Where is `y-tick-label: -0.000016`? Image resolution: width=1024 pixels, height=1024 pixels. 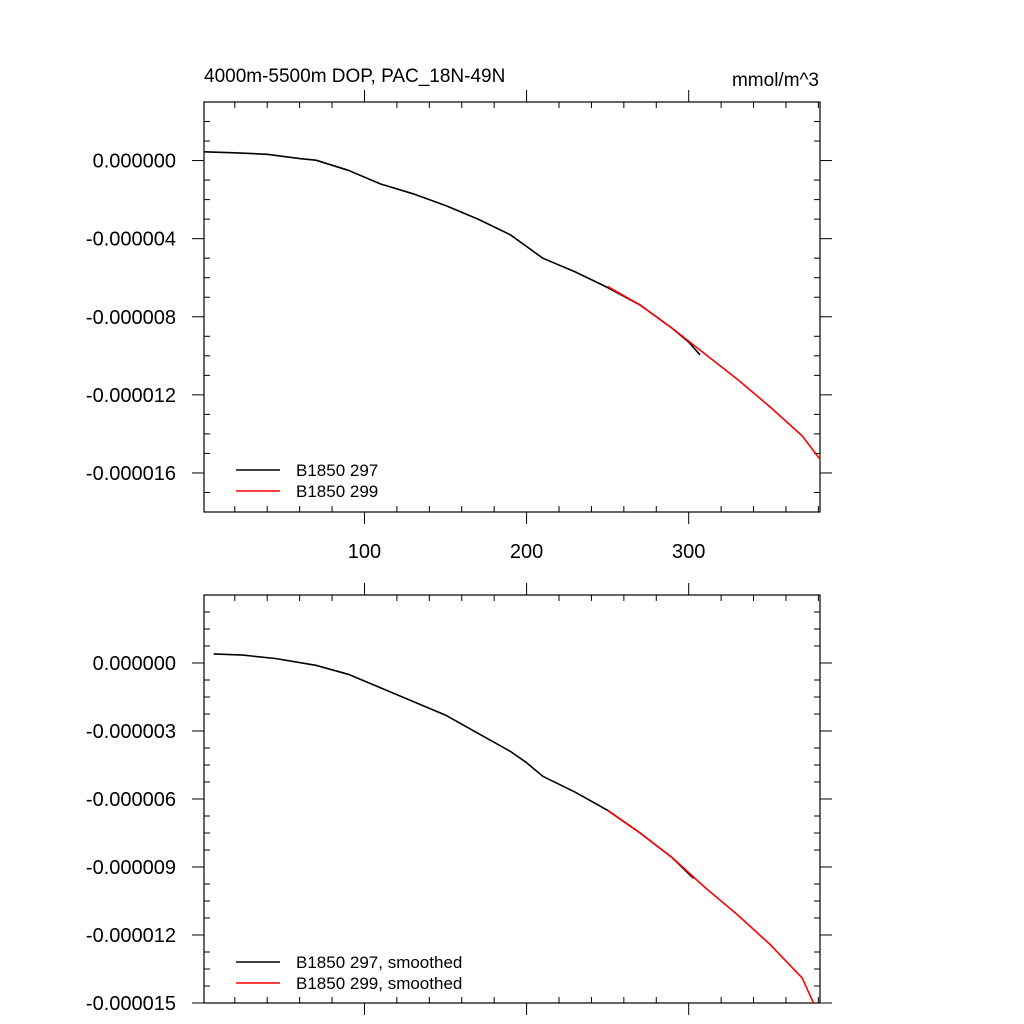 y-tick-label: -0.000016 is located at coordinates (131, 474).